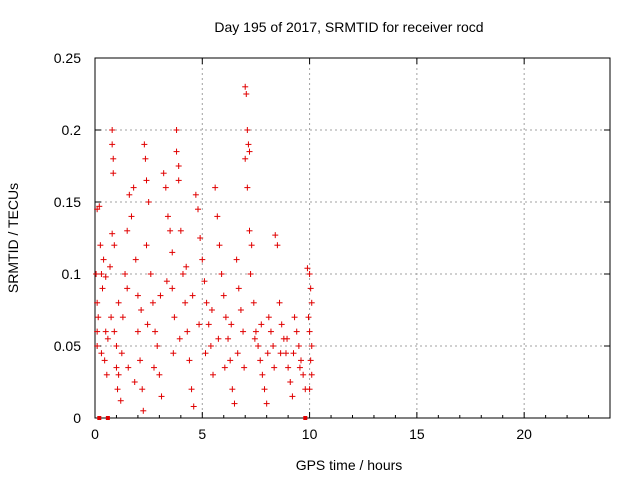 The width and height of the screenshot is (640, 480). I want to click on y-tick-label: 0, so click(77, 418).